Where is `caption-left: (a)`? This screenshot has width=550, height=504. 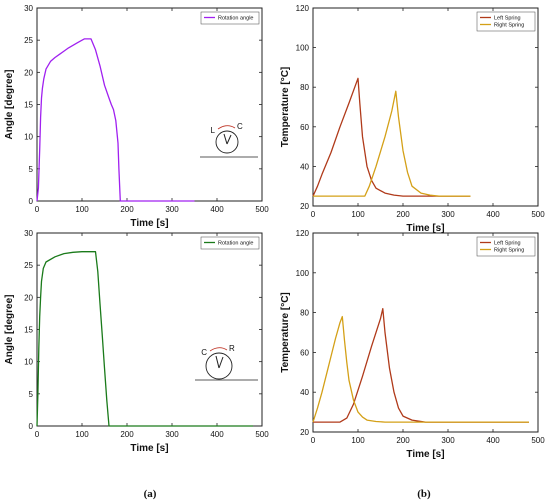
caption-left: (a) is located at coordinates (150, 494).